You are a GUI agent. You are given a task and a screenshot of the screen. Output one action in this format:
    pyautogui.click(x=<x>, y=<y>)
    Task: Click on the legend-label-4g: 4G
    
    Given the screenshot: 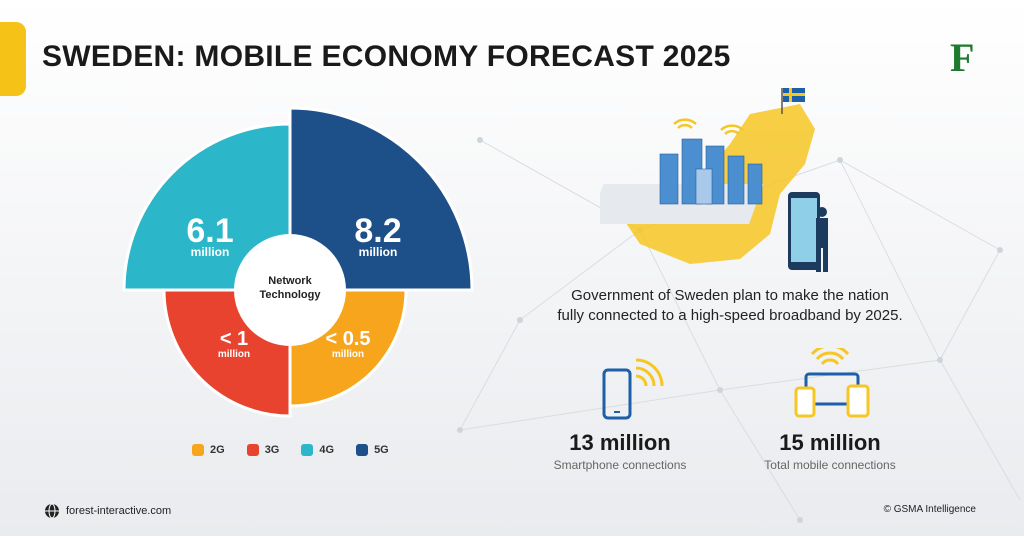 What is the action you would take?
    pyautogui.click(x=327, y=450)
    